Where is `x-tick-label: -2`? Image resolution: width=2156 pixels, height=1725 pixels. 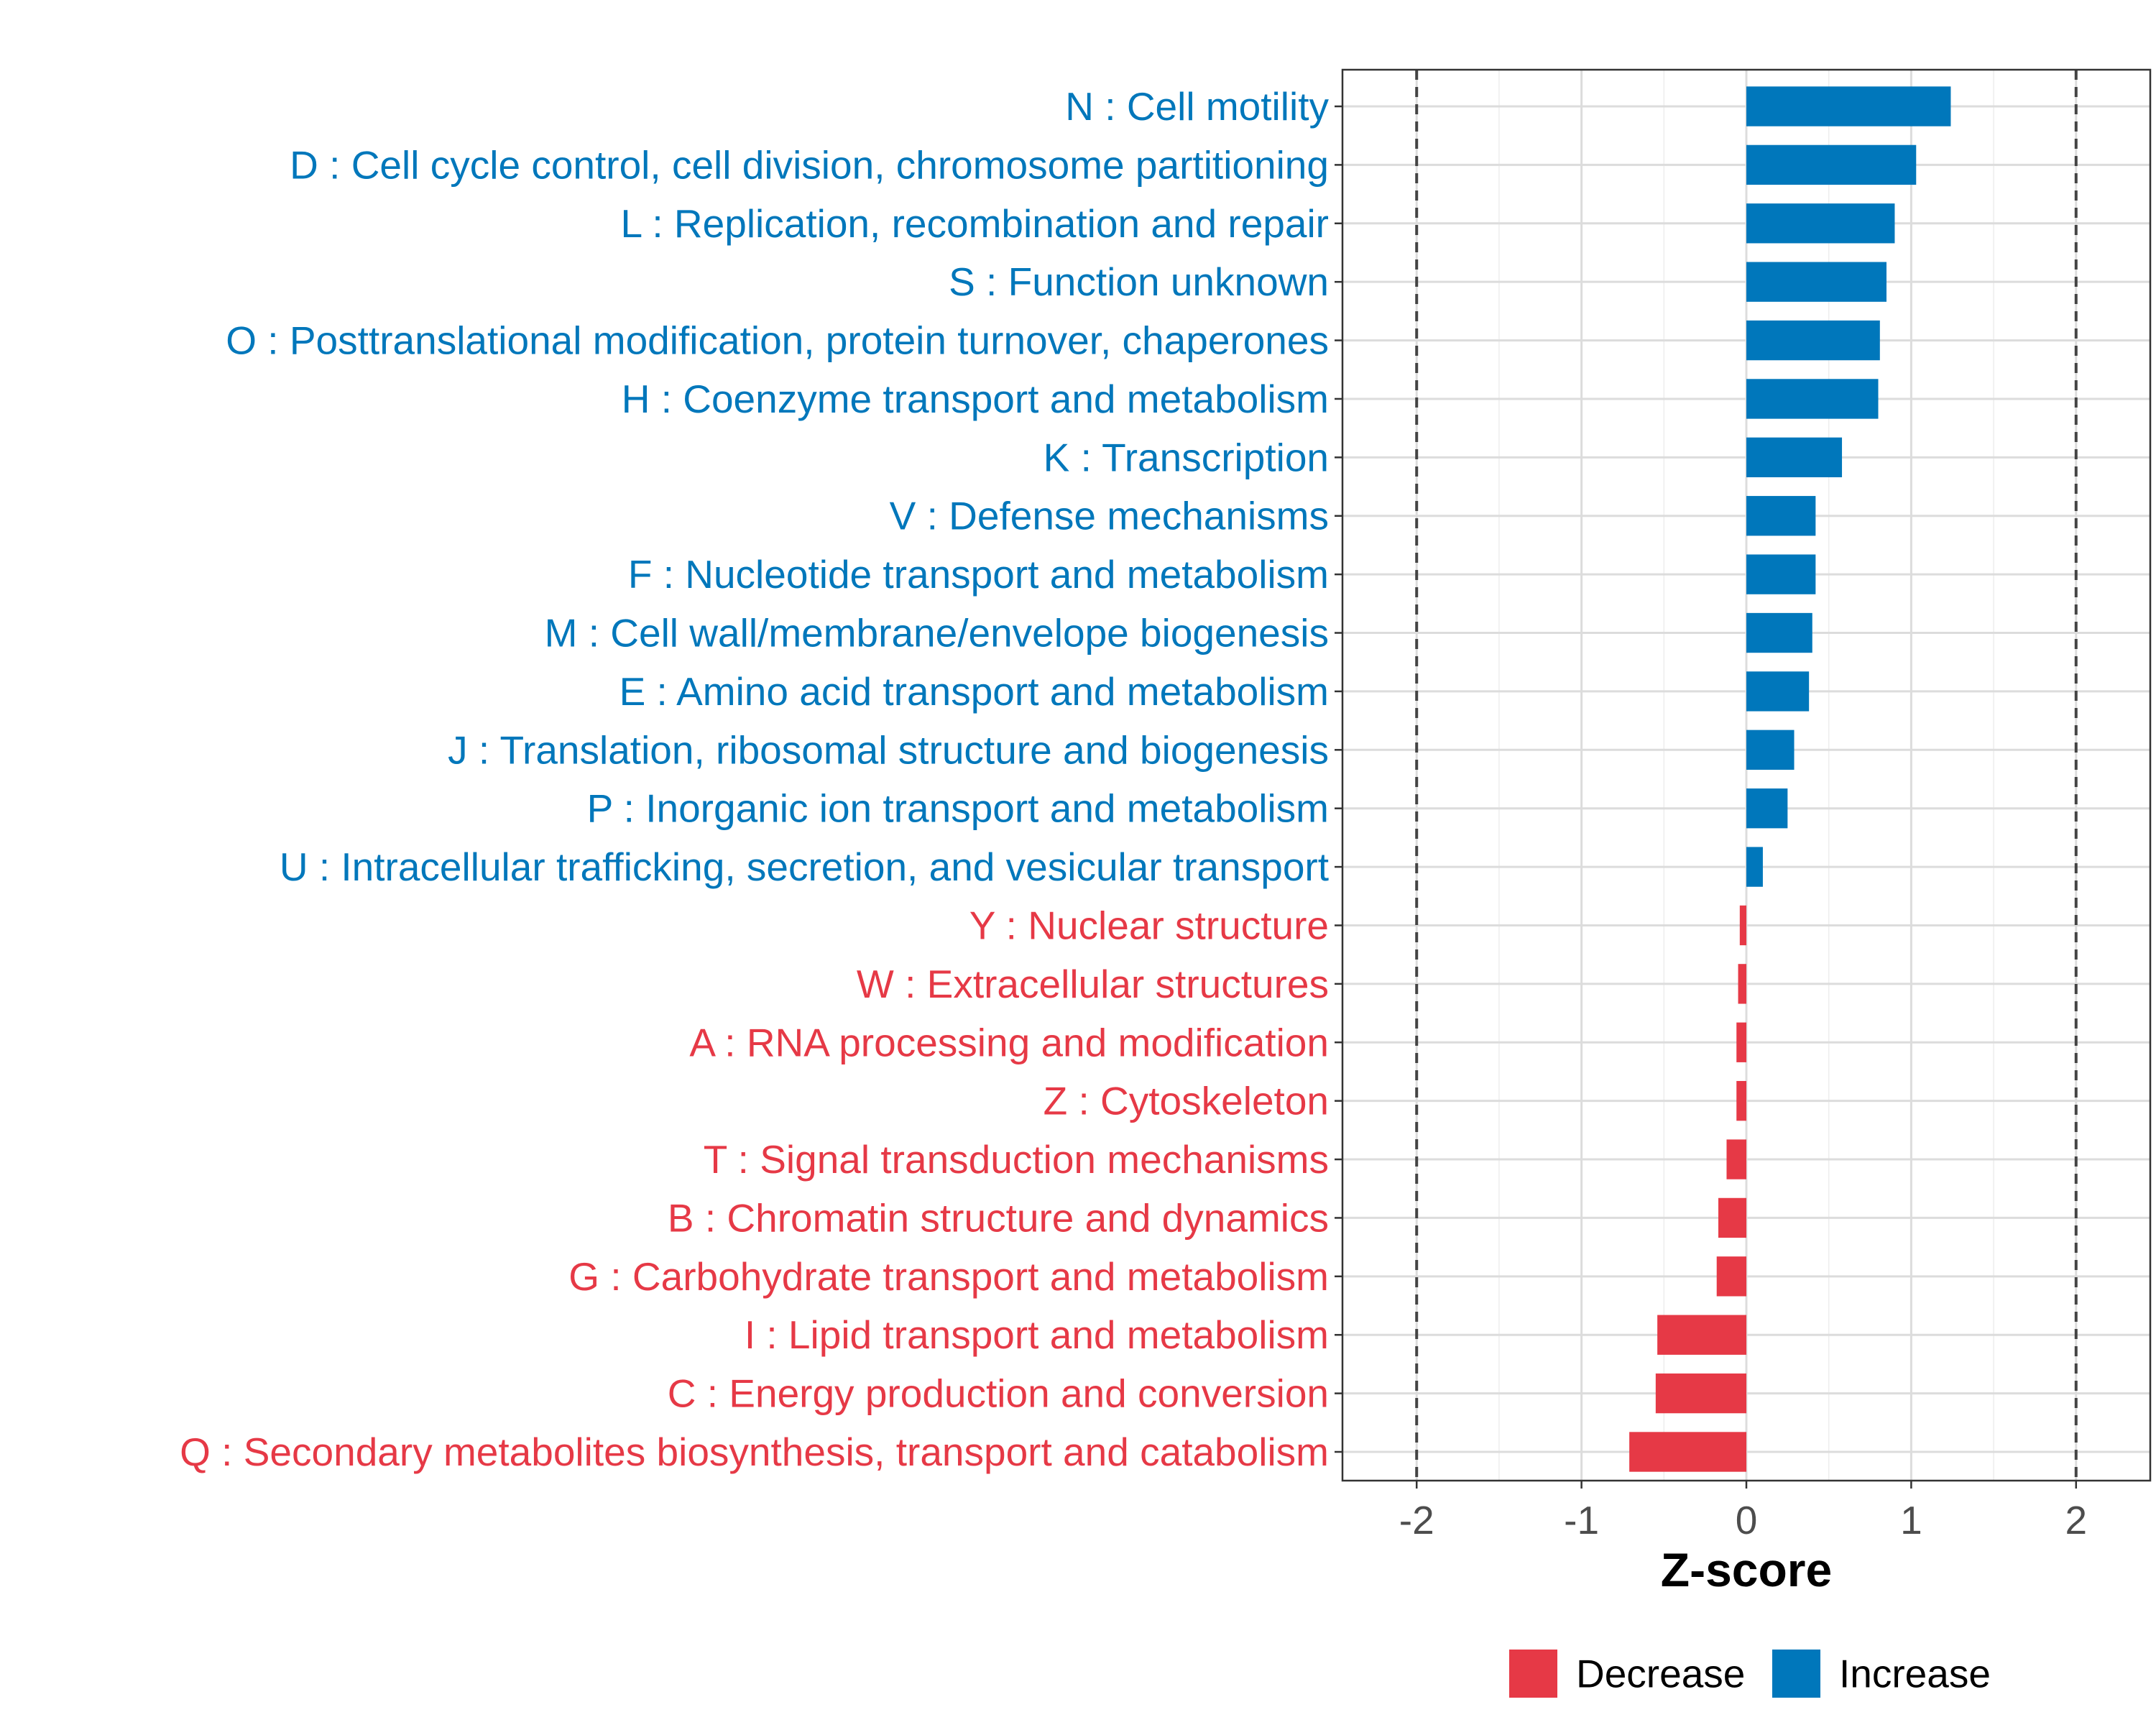
x-tick-label: -2 is located at coordinates (1416, 1520).